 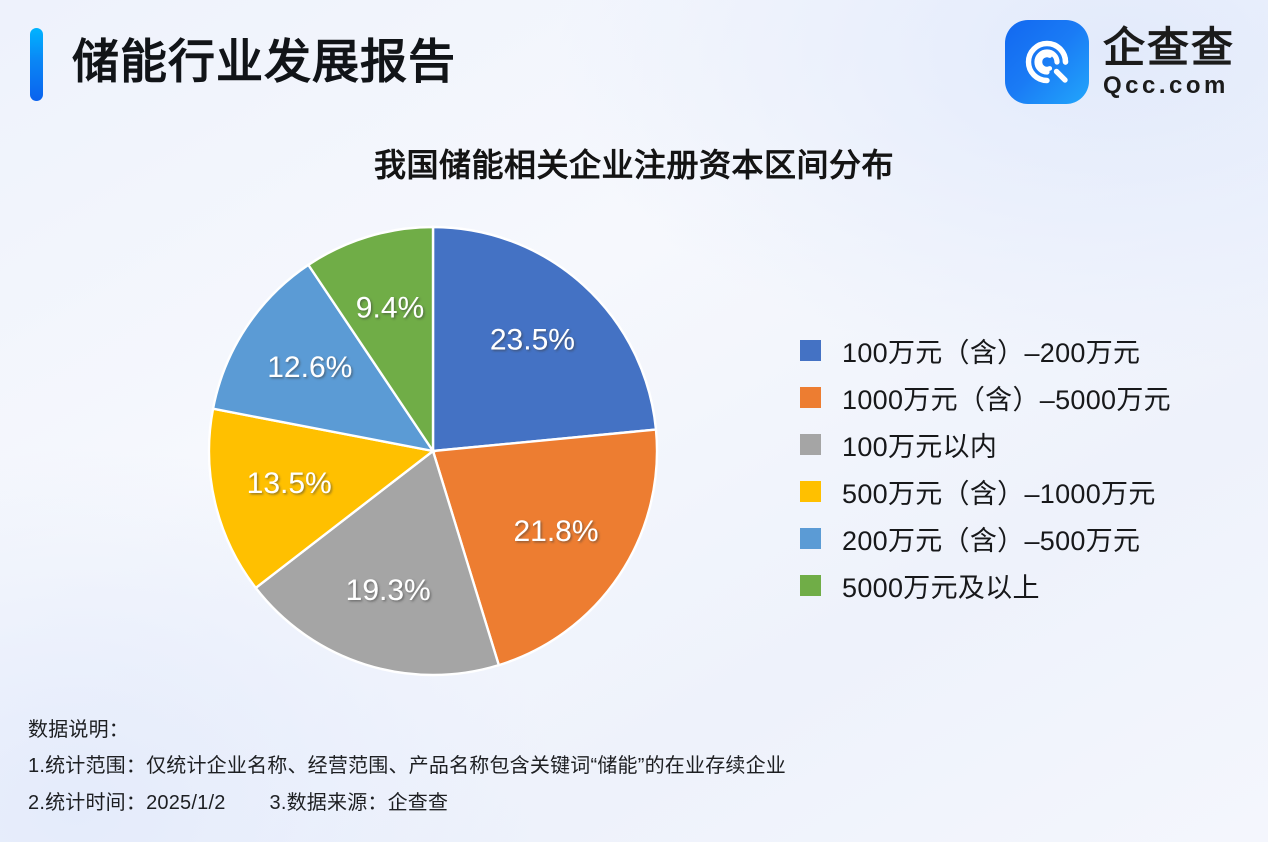 I want to click on pie-slice-label: 21.8%, so click(x=555, y=531).